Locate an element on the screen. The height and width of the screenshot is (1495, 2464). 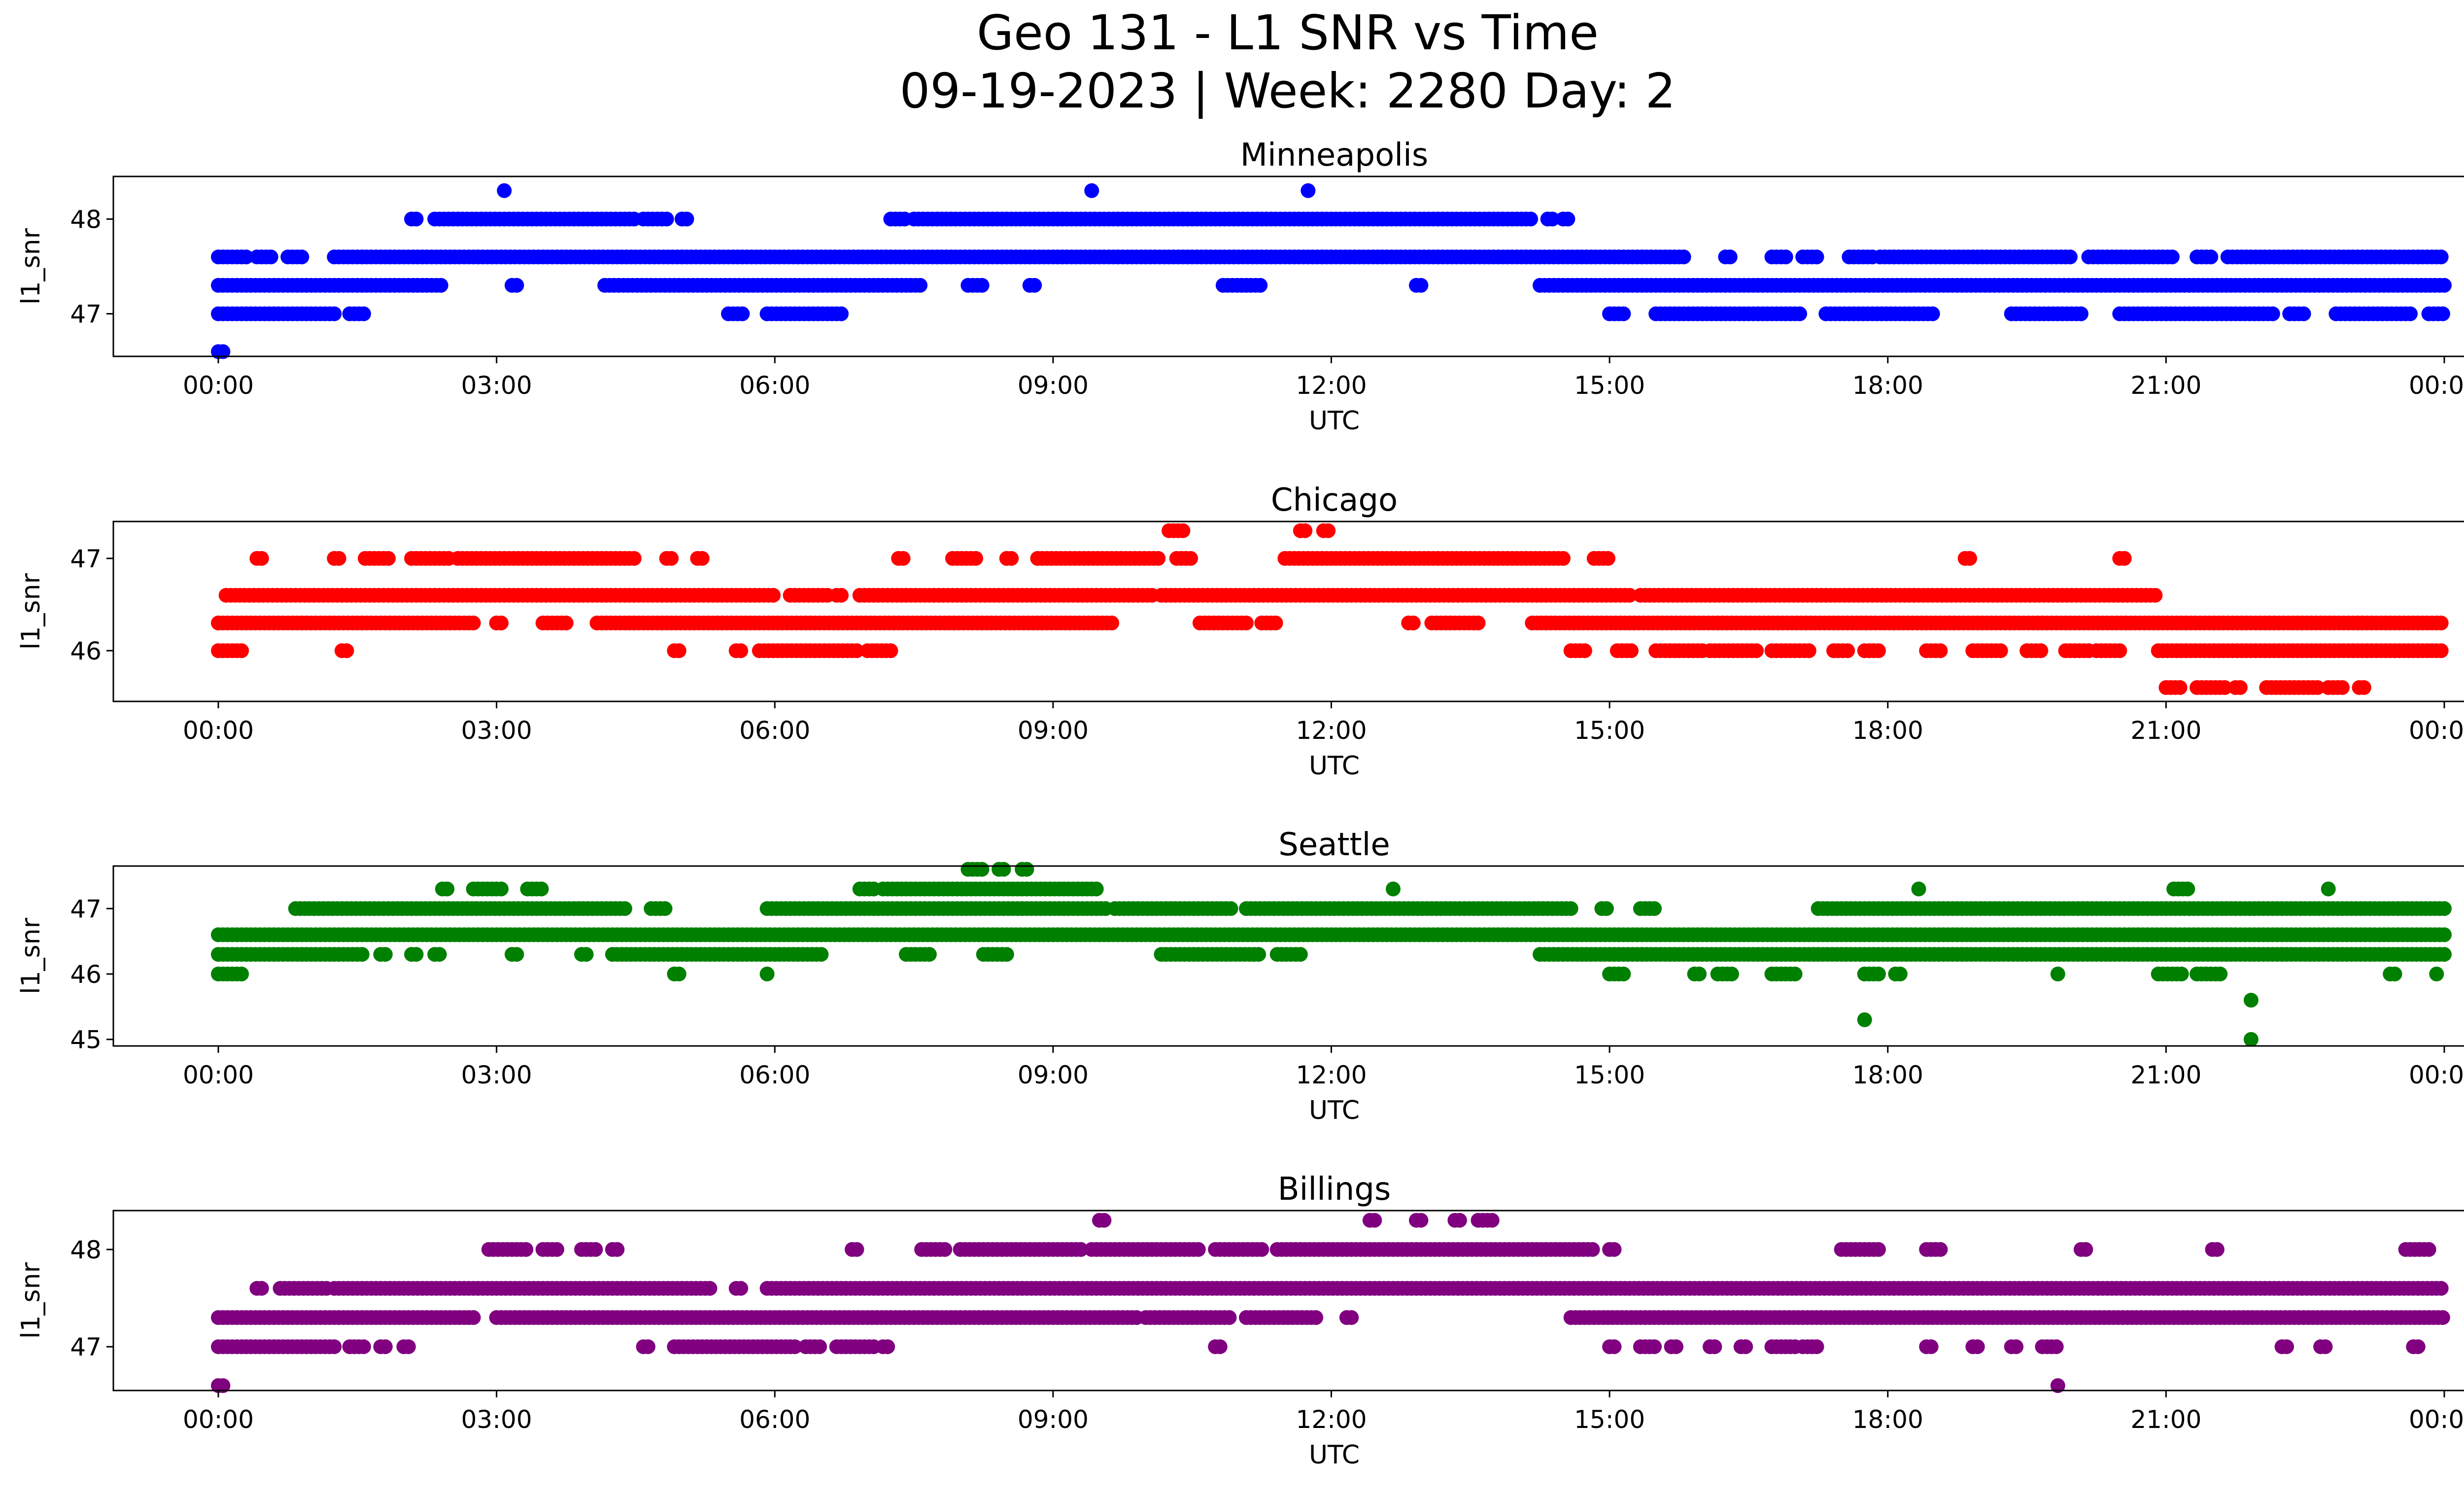
figure-title-line1: Geo 131 - L1 SNR vs Time is located at coordinates (1288, 33).